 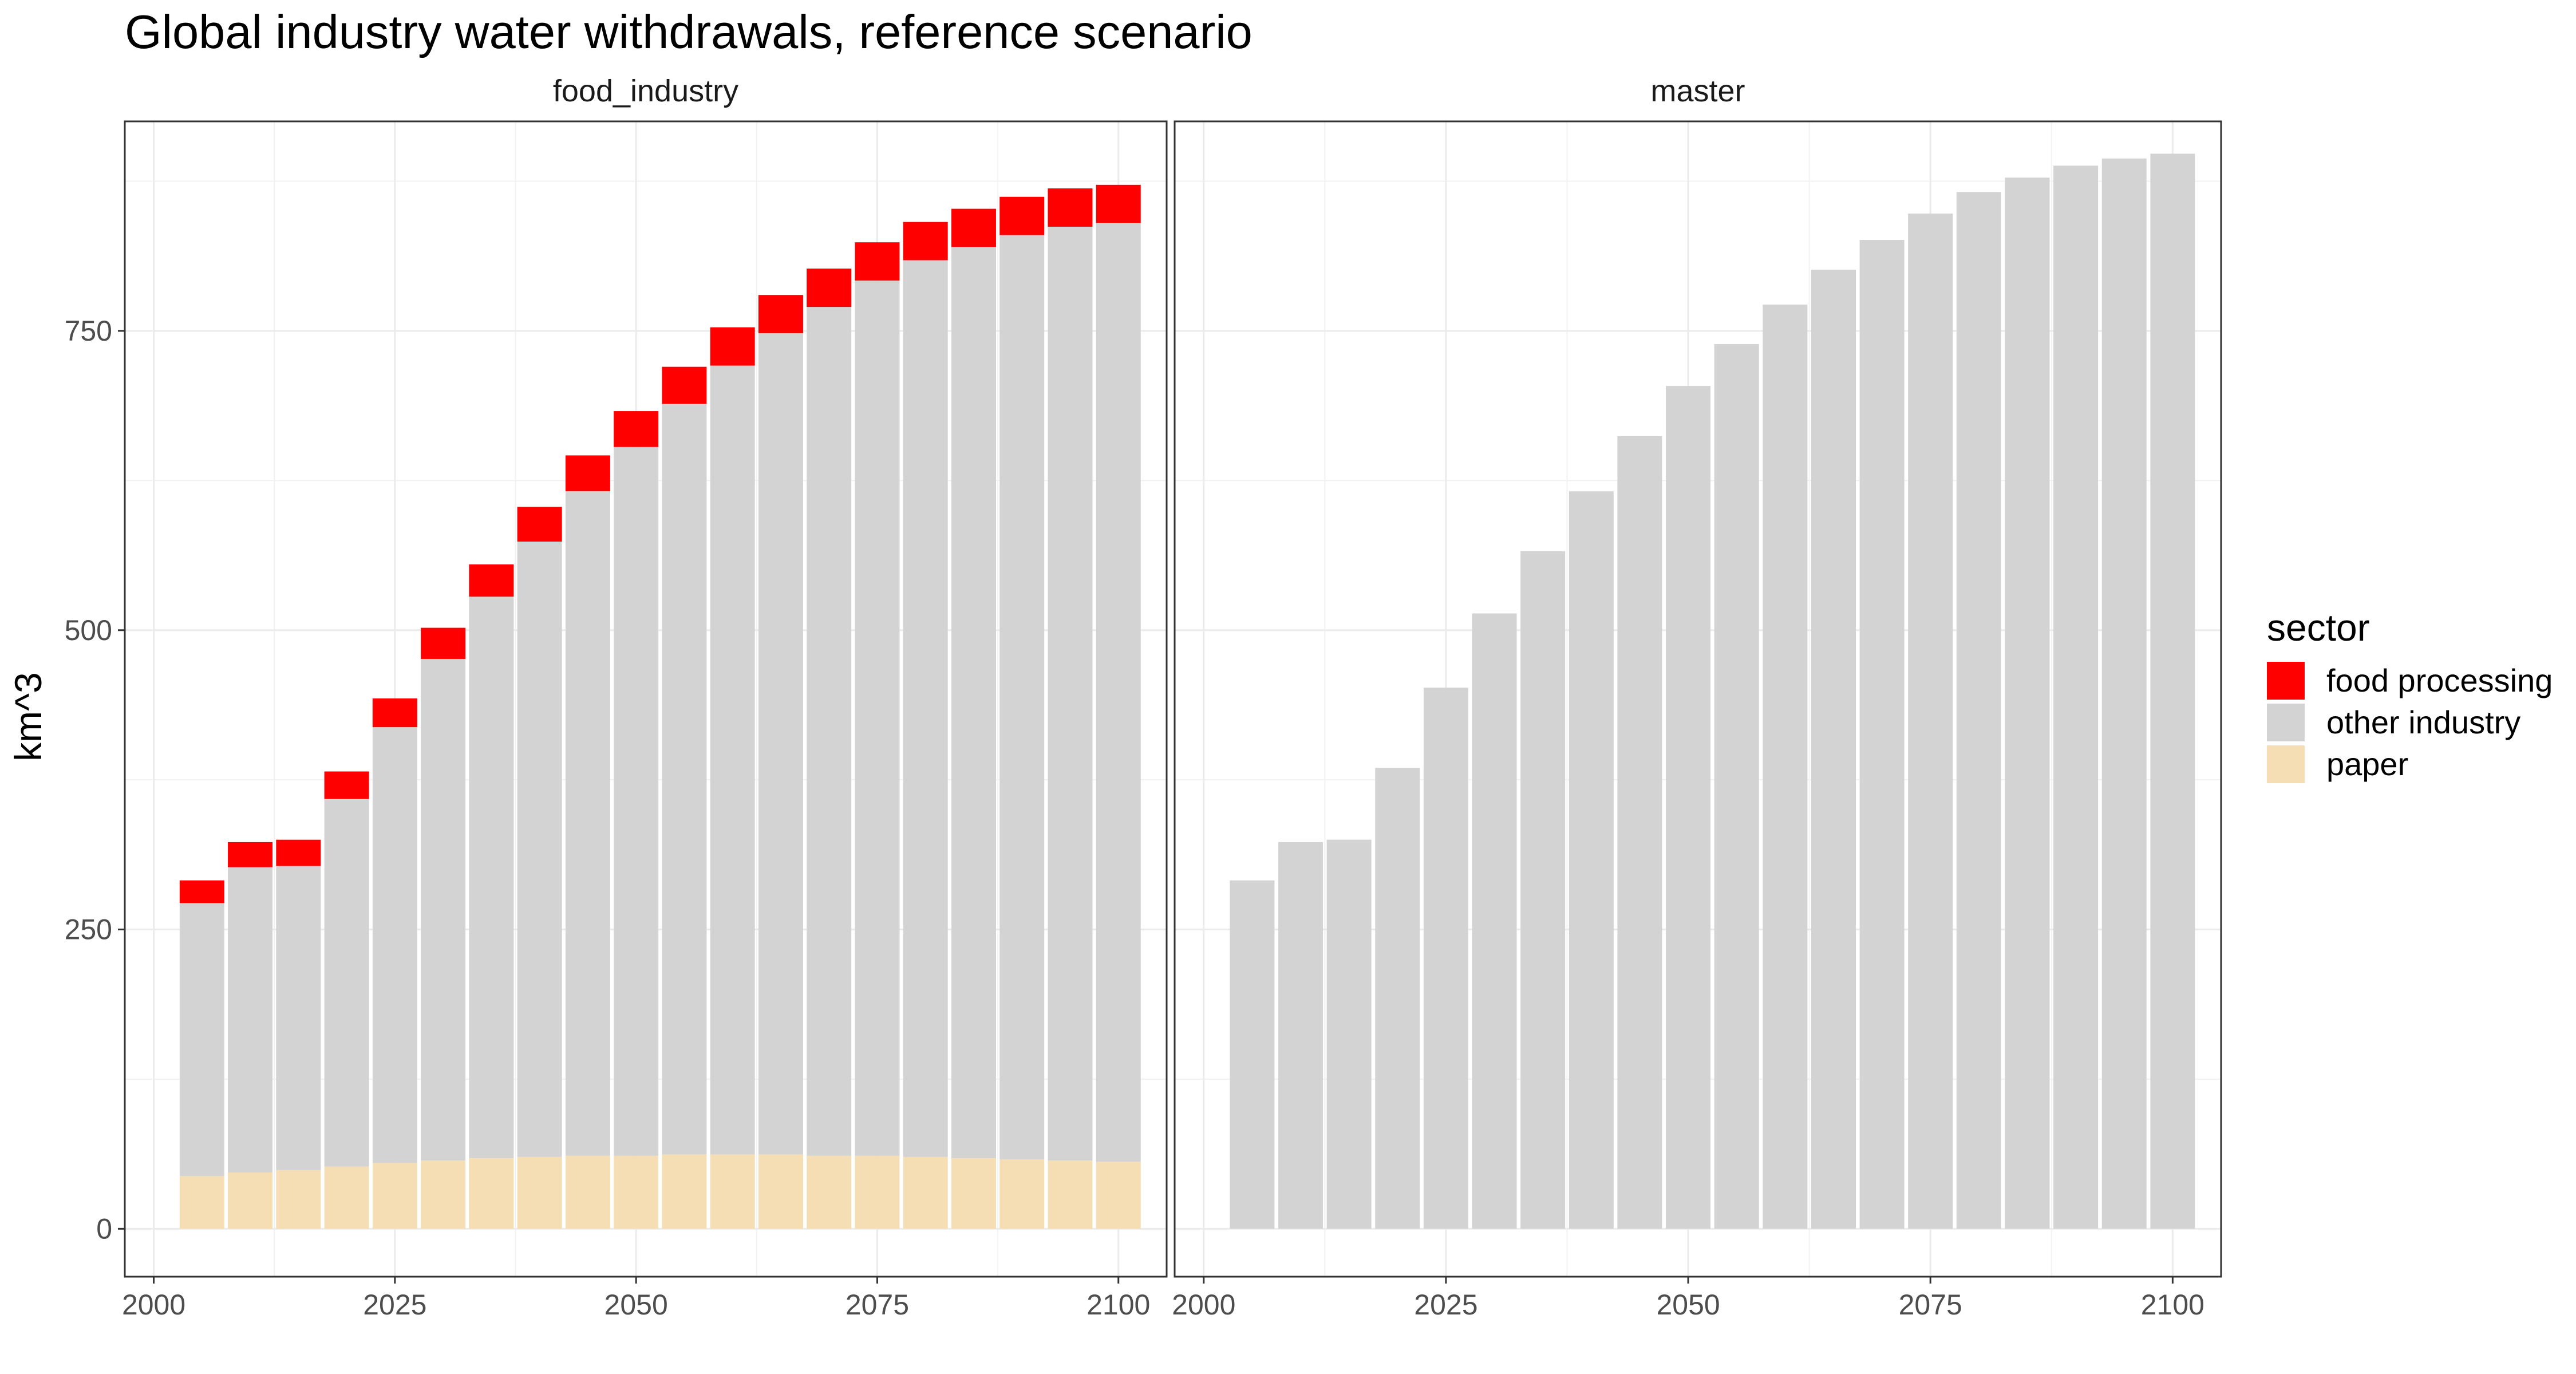 I want to click on legend-title: sector, so click(x=2318, y=627).